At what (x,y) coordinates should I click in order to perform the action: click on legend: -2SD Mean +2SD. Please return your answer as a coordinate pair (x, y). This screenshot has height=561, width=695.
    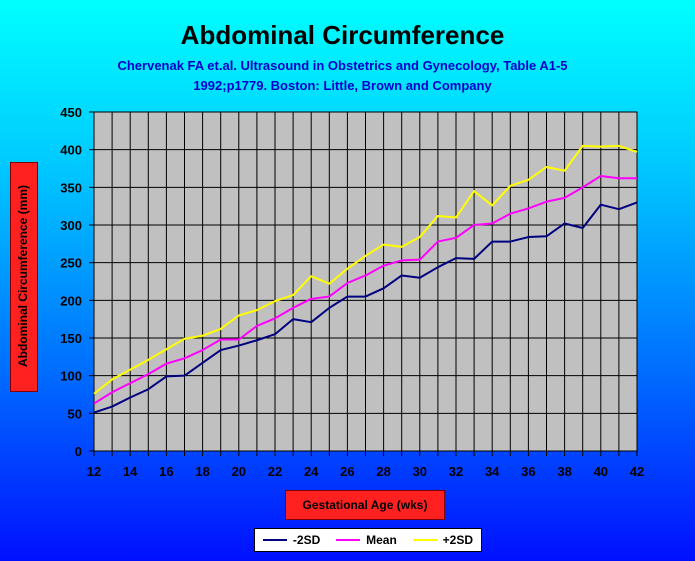
    Looking at the image, I should click on (368, 540).